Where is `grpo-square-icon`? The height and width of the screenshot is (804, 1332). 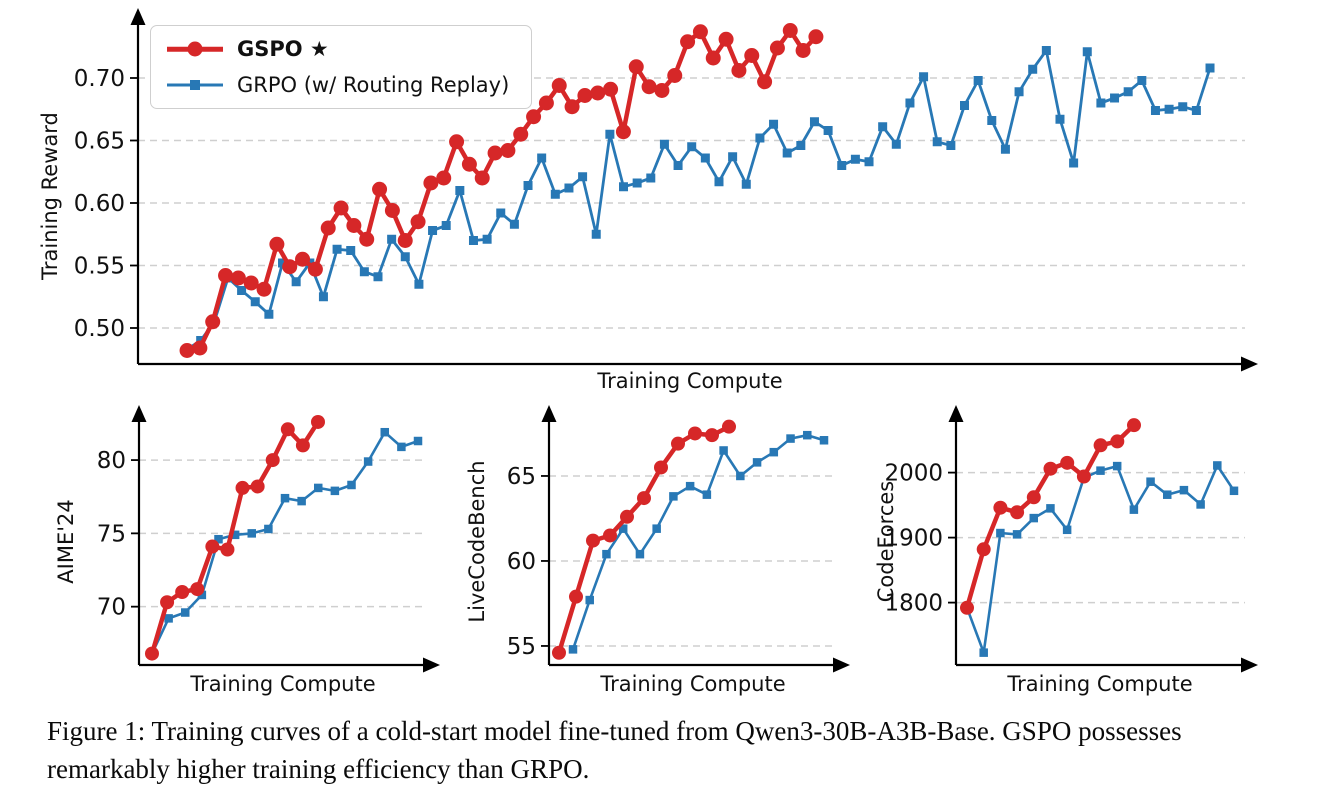
grpo-square-icon is located at coordinates (195, 85).